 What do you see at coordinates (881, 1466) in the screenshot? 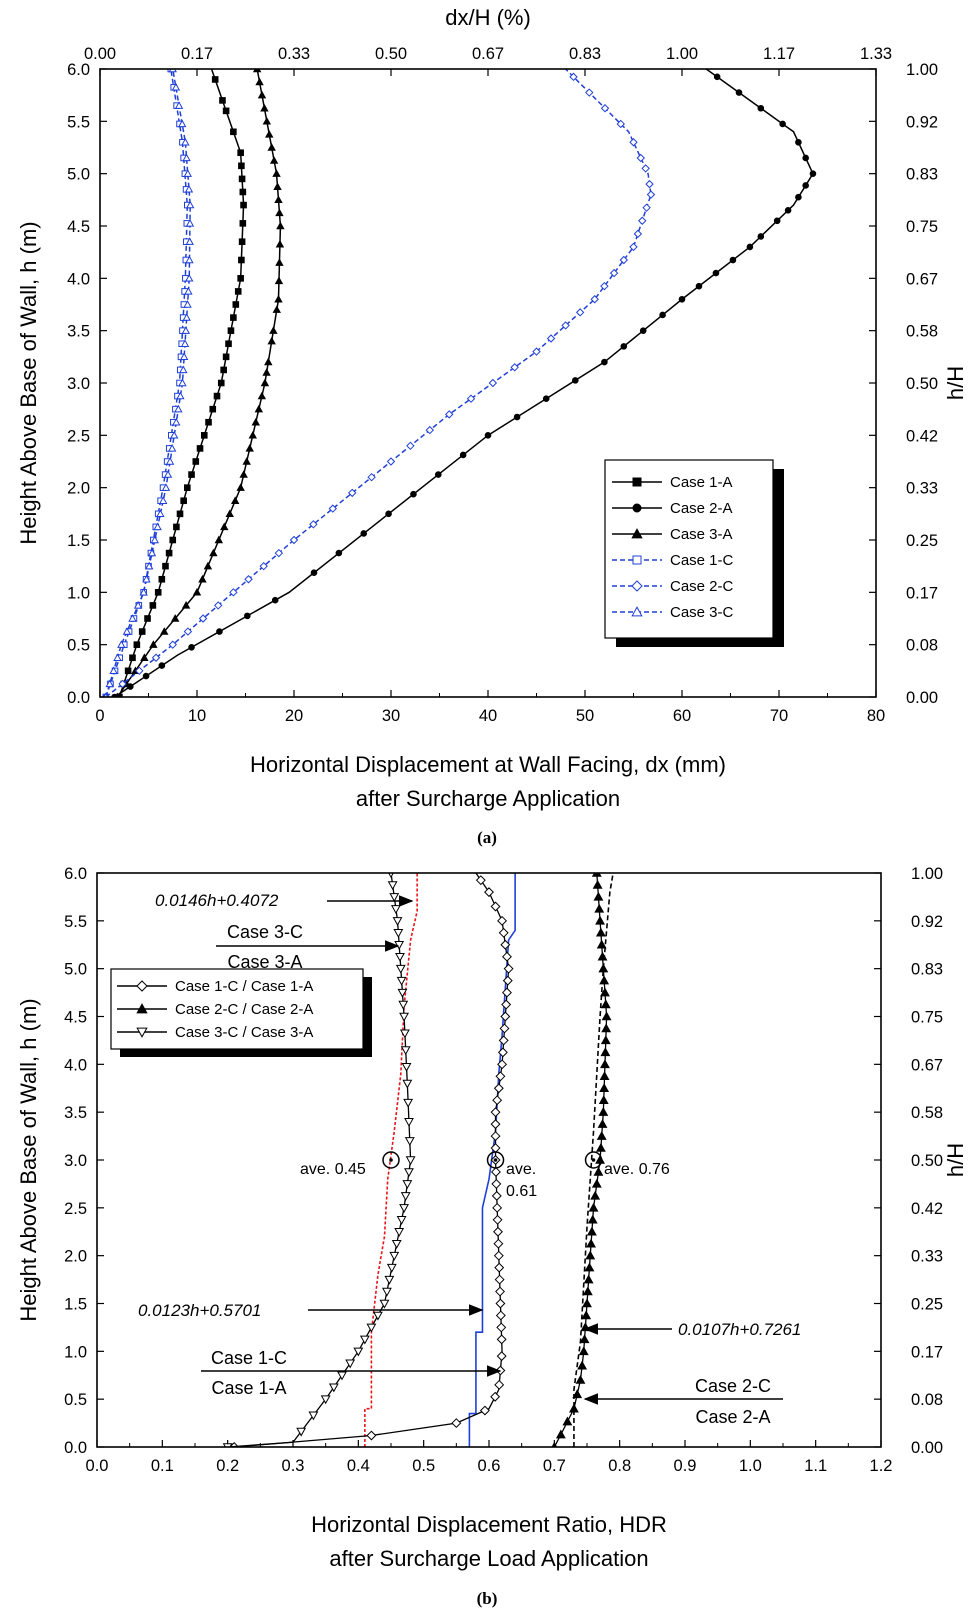
I see `x-tick-label: 1.2` at bounding box center [881, 1466].